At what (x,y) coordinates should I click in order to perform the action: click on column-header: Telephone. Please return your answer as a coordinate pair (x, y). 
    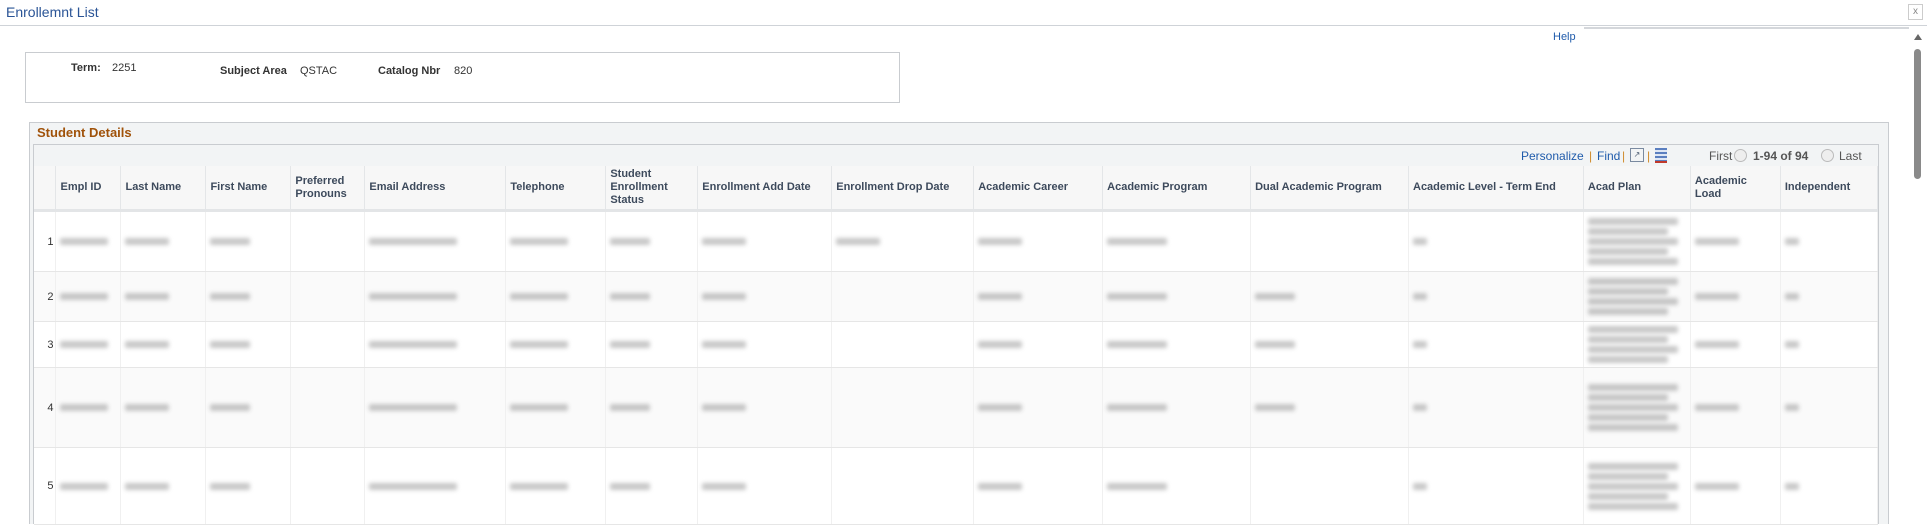
    Looking at the image, I should click on (556, 189).